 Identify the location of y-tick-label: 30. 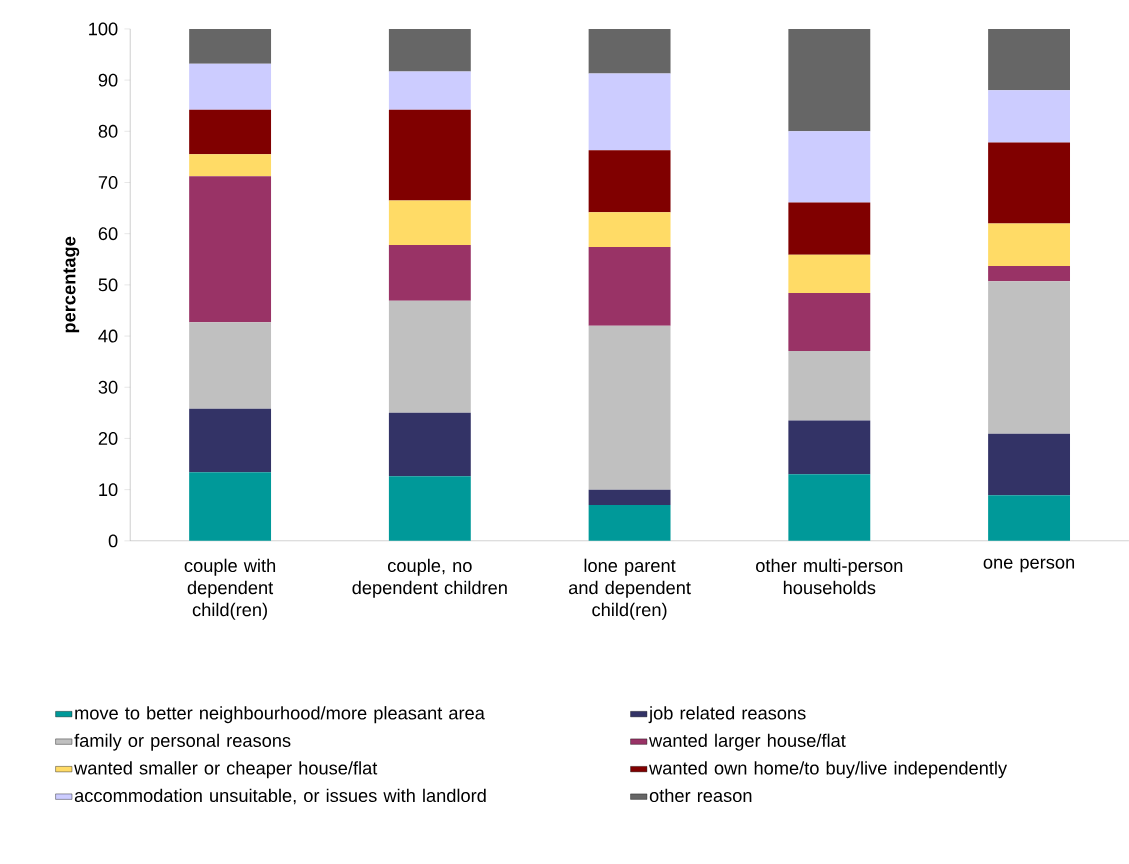
(108, 387).